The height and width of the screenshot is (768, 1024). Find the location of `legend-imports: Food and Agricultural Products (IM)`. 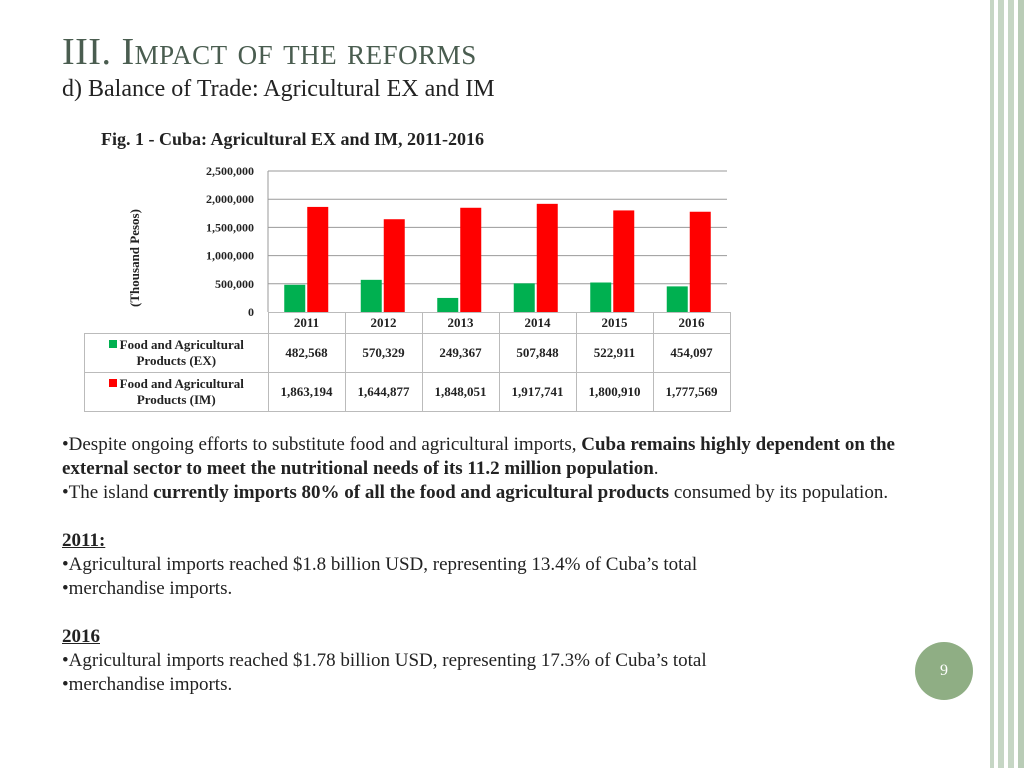

legend-imports: Food and Agricultural Products (IM) is located at coordinates (176, 391).